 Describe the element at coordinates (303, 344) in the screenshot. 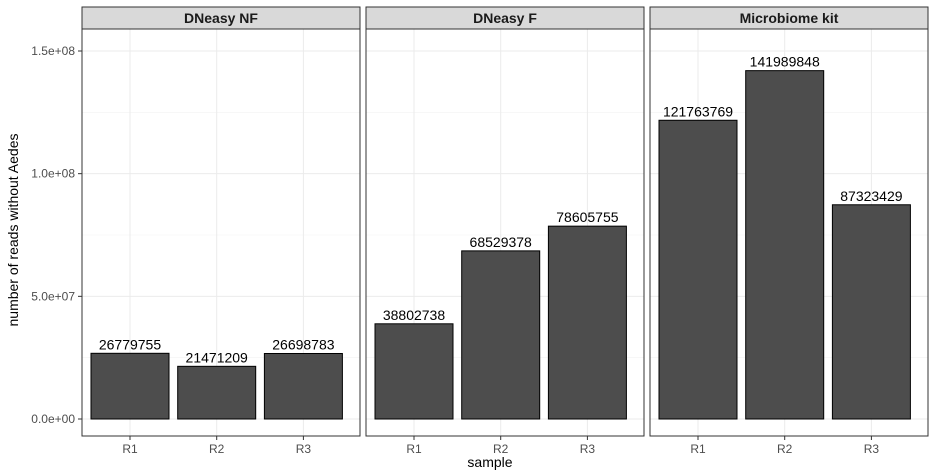

I see `bar-value-label: 26698783` at that location.